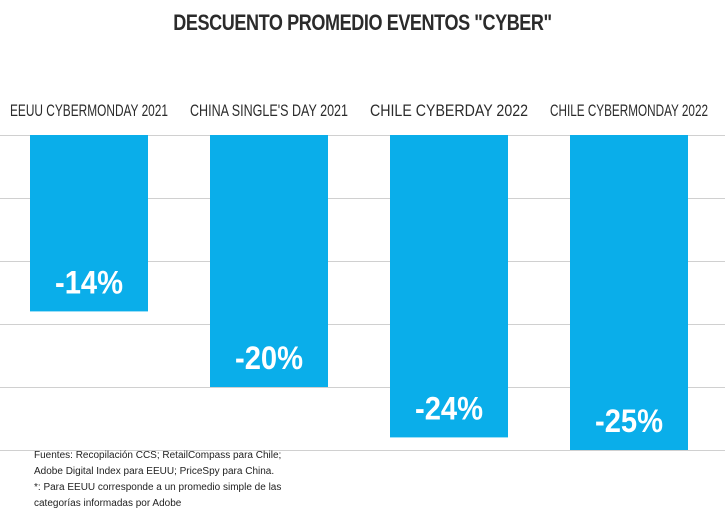 Image resolution: width=725 pixels, height=520 pixels. I want to click on footnote-line-4: categorías informadas por Adobe, so click(108, 503).